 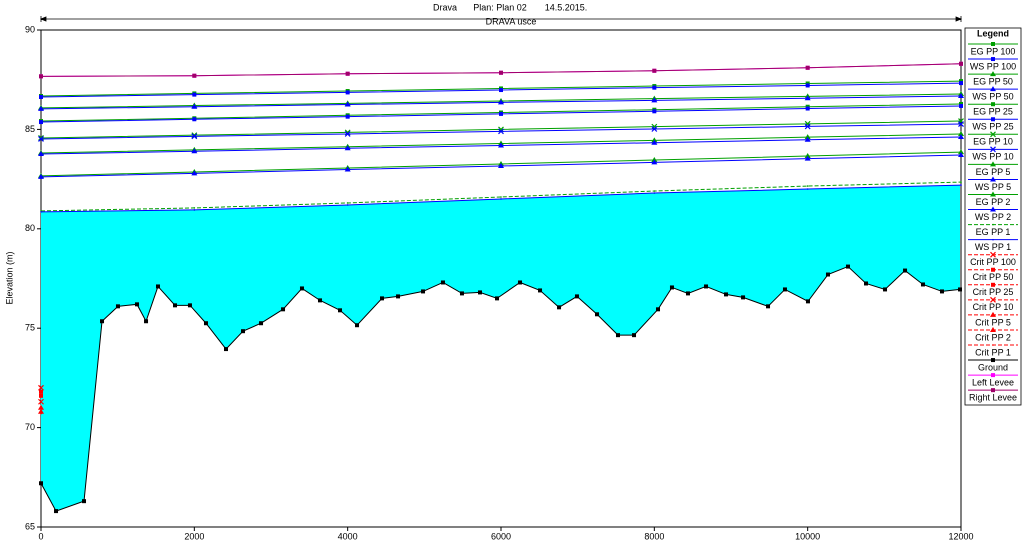 I want to click on legend-label: Right Levee, so click(x=993, y=398).